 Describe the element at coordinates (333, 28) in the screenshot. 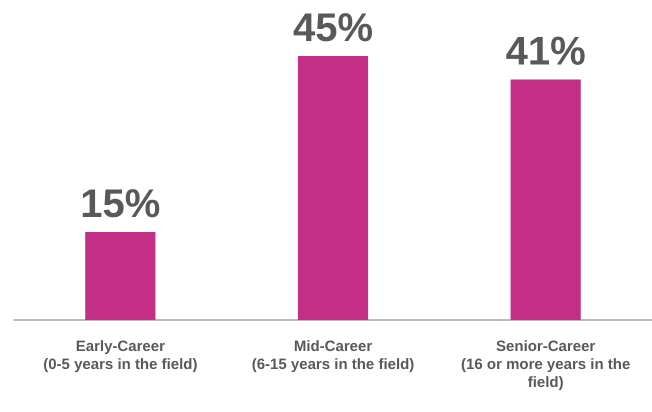

I see `data-label: 45%` at that location.